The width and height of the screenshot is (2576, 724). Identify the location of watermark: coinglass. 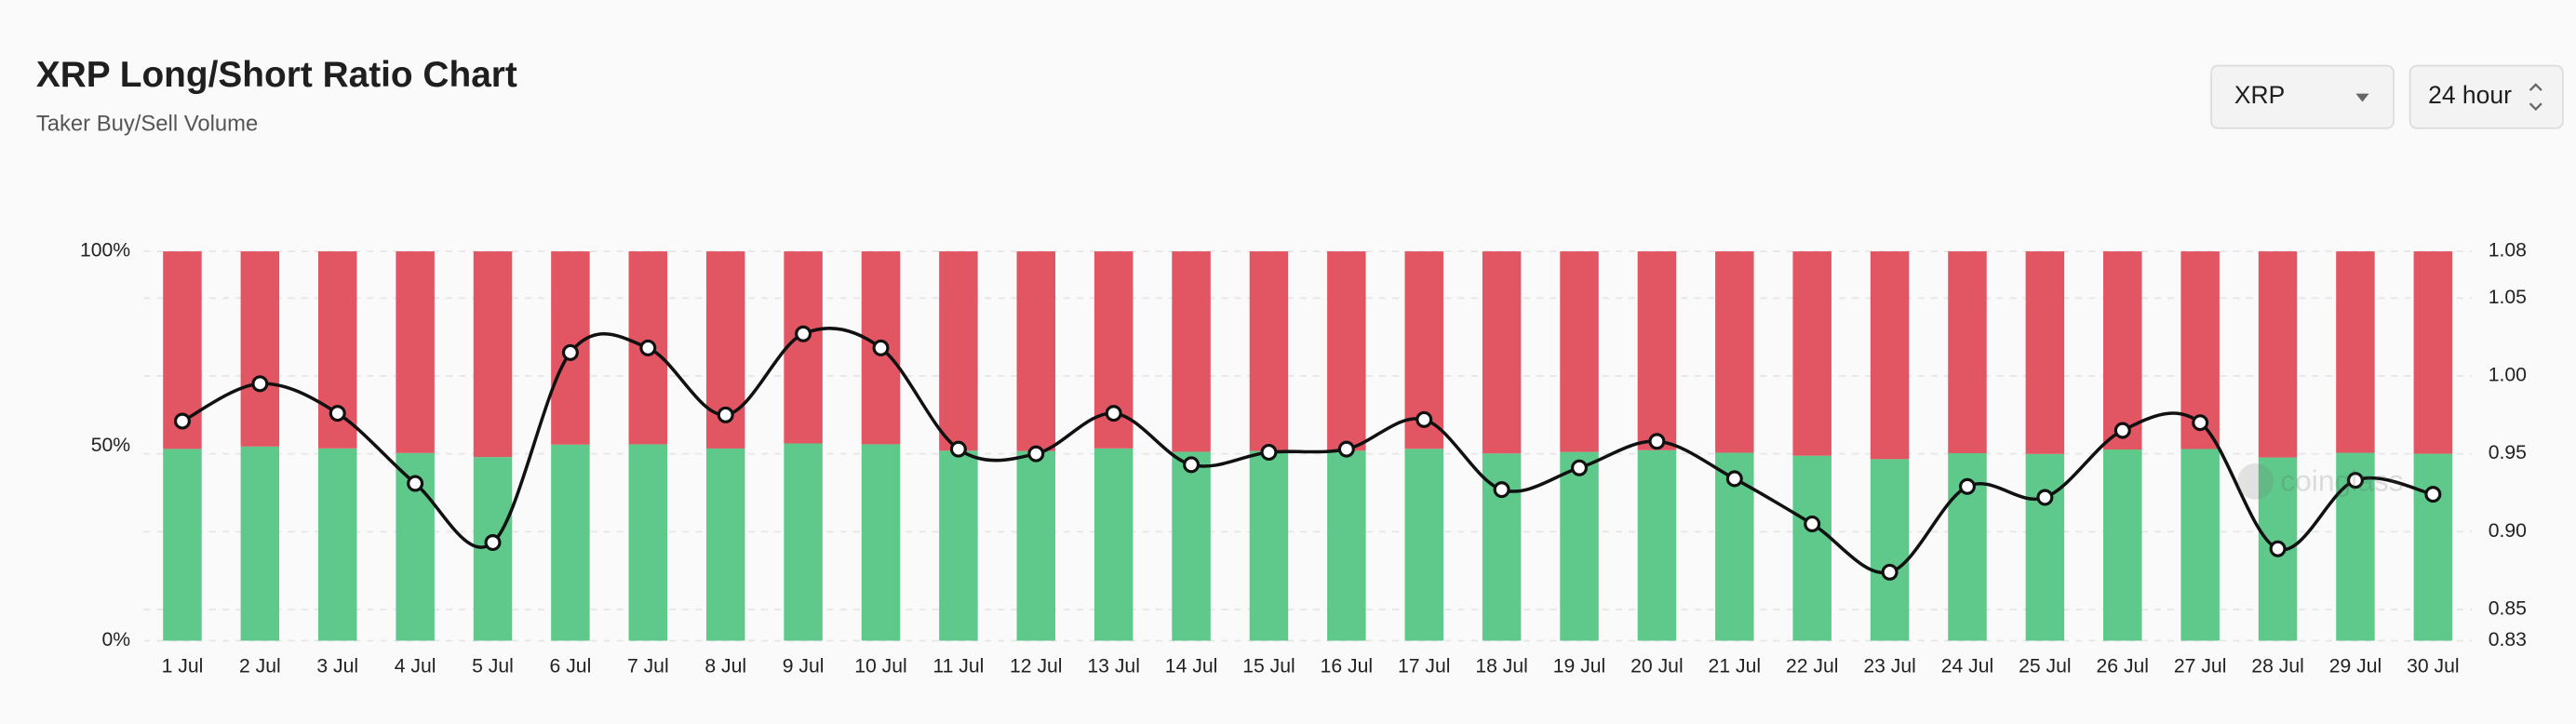
(2320, 481).